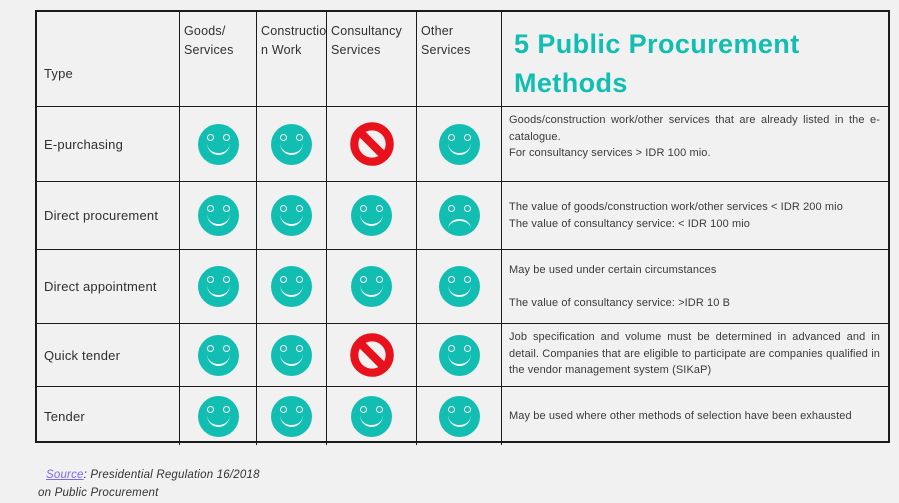 The image size is (899, 503). What do you see at coordinates (613, 269) in the screenshot?
I see `description-line: May be used under certain circumstances` at bounding box center [613, 269].